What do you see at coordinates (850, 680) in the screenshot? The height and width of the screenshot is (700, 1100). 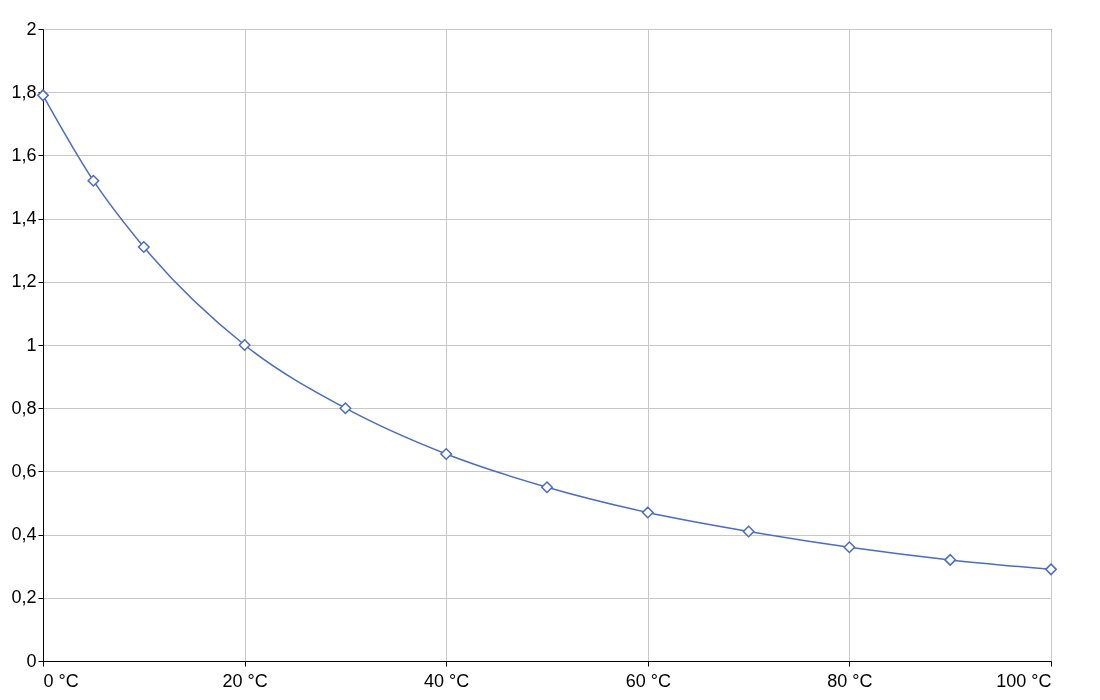 I see `x-tick-label: 80 °C` at bounding box center [850, 680].